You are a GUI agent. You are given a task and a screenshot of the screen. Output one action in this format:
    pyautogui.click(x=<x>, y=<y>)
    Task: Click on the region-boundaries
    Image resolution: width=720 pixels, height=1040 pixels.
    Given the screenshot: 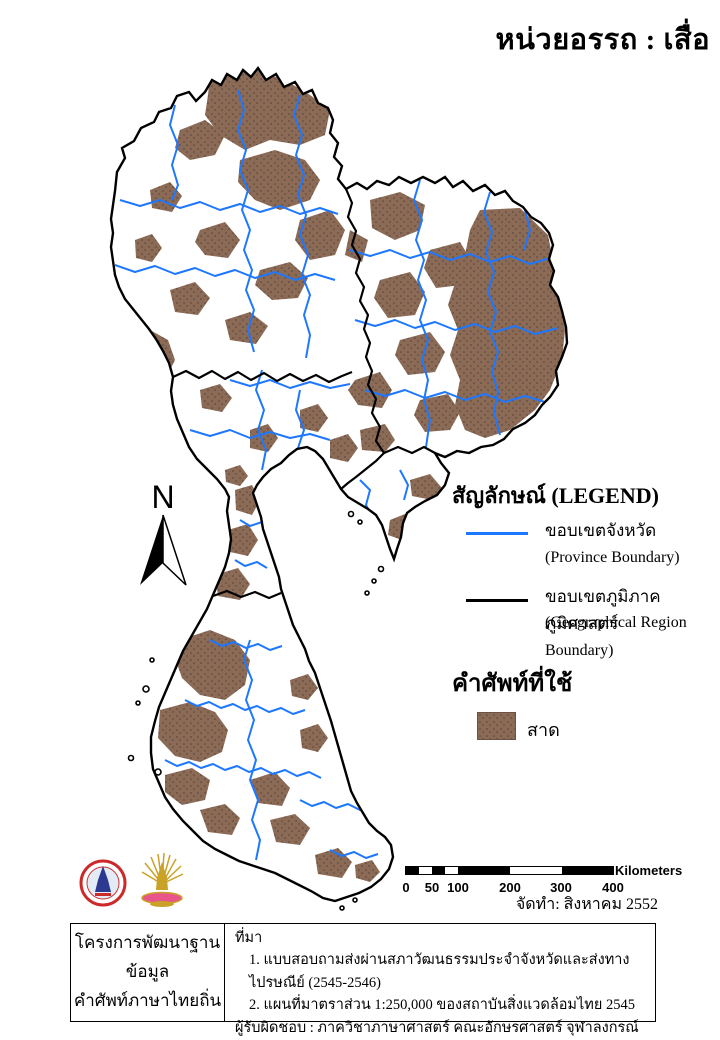 What is the action you would take?
    pyautogui.click(x=304, y=394)
    